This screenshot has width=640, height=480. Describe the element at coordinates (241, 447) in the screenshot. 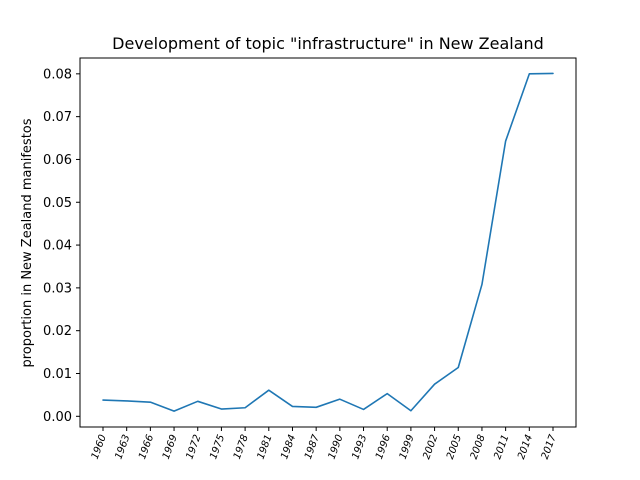

I see `x-tick-label: 1978` at that location.